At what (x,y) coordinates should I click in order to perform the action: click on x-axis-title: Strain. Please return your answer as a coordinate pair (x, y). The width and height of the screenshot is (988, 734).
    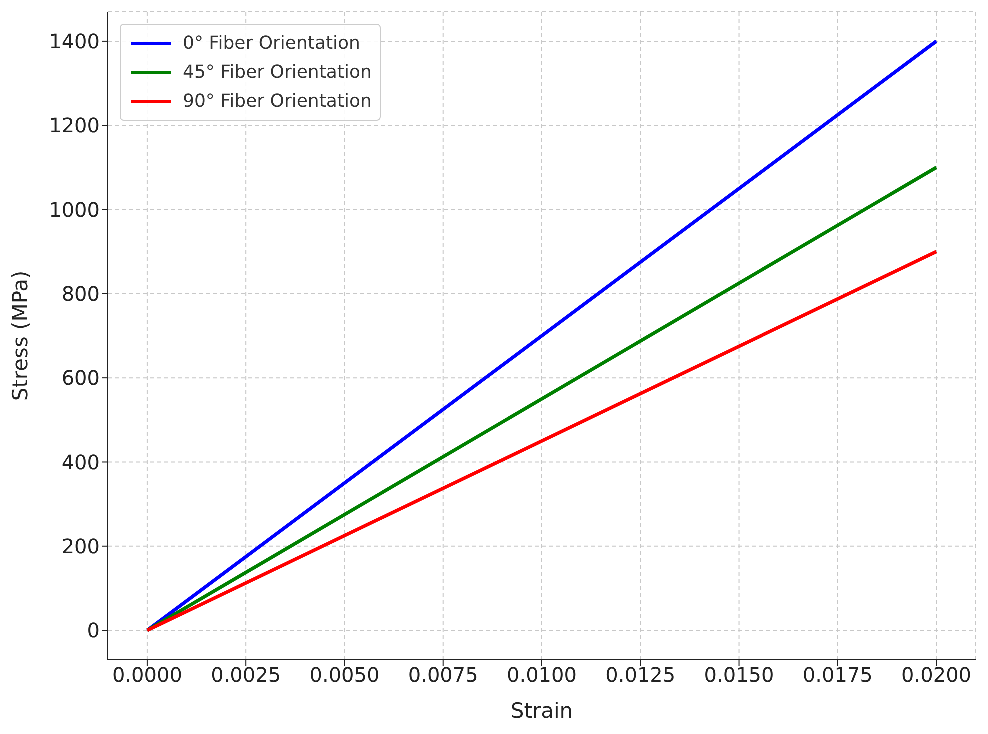
    Looking at the image, I should click on (542, 711).